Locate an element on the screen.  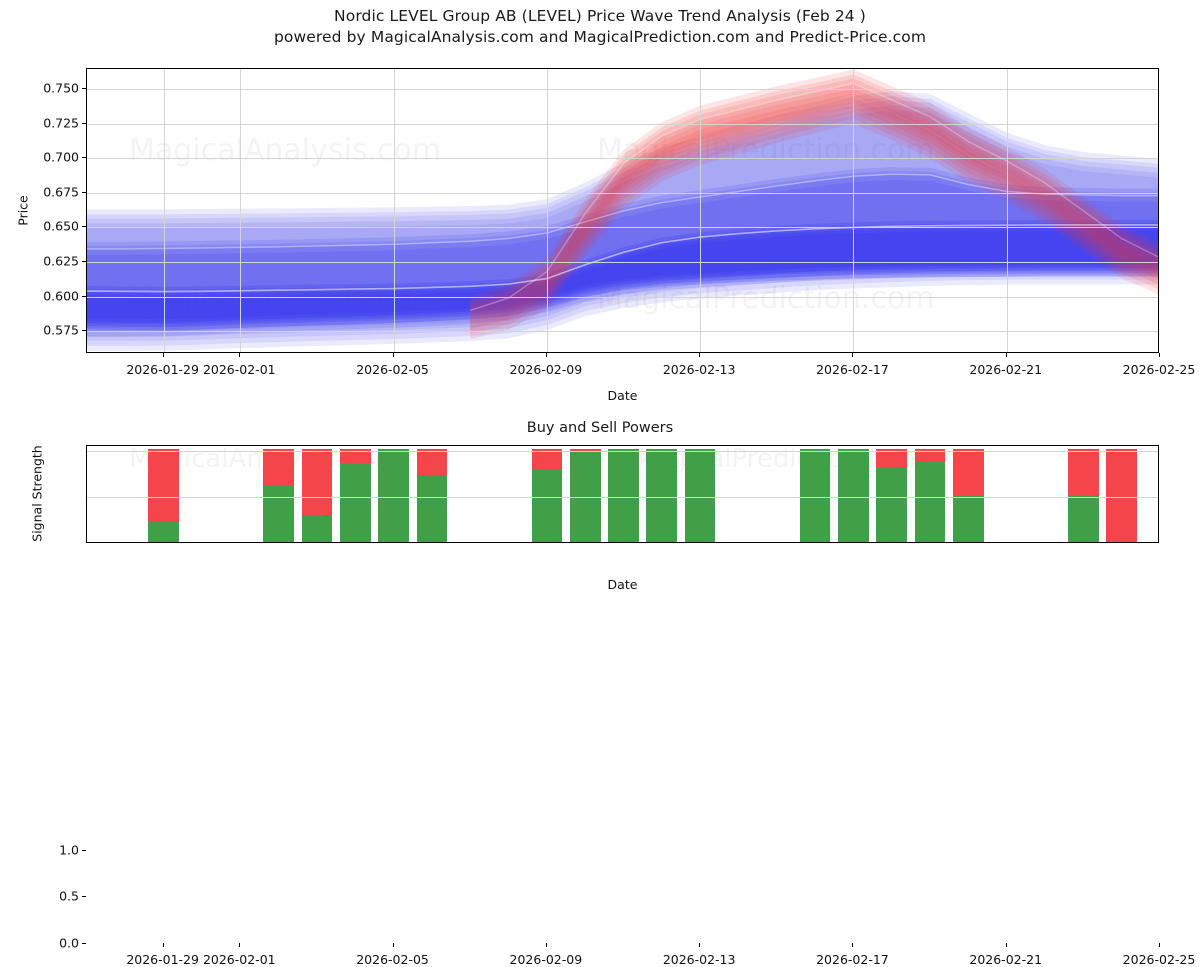
signal-gridline-h is located at coordinates (622, 451).